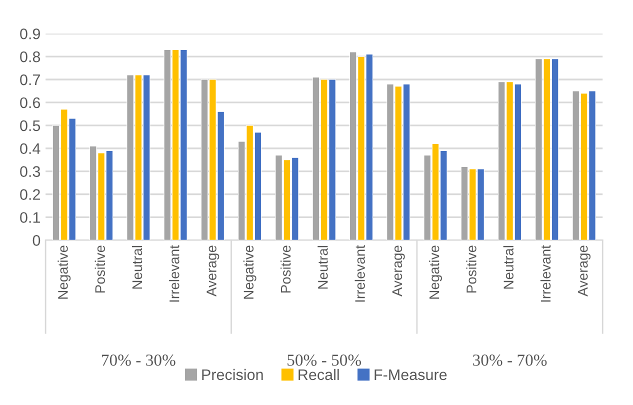 The image size is (633, 405). What do you see at coordinates (30, 102) in the screenshot?
I see `y-tick-label: 0.6` at bounding box center [30, 102].